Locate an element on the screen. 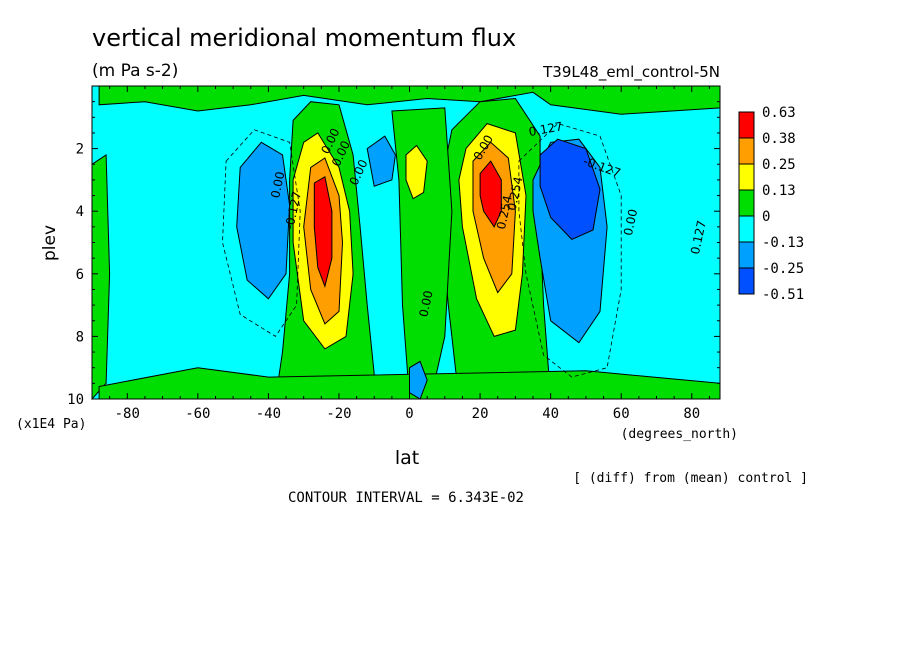  contour-label-5: 0.00 is located at coordinates (425, 303).